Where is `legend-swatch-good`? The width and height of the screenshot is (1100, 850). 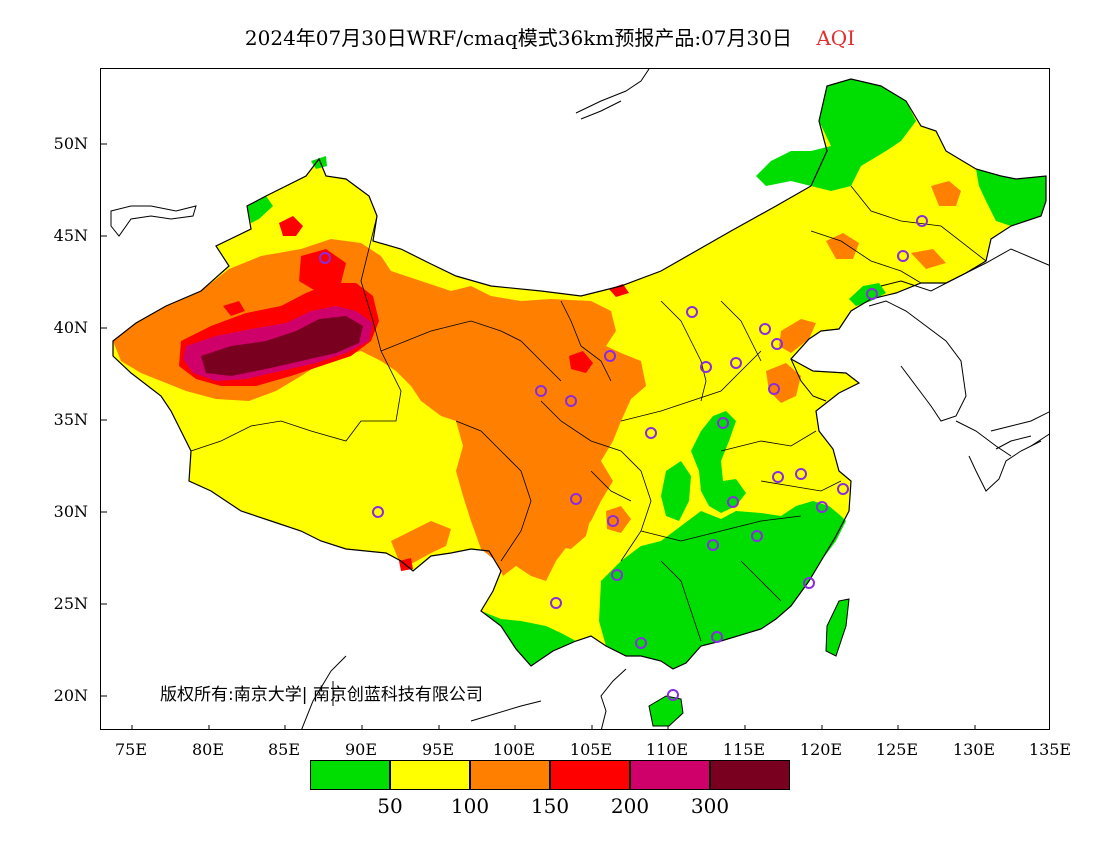 legend-swatch-good is located at coordinates (350, 775).